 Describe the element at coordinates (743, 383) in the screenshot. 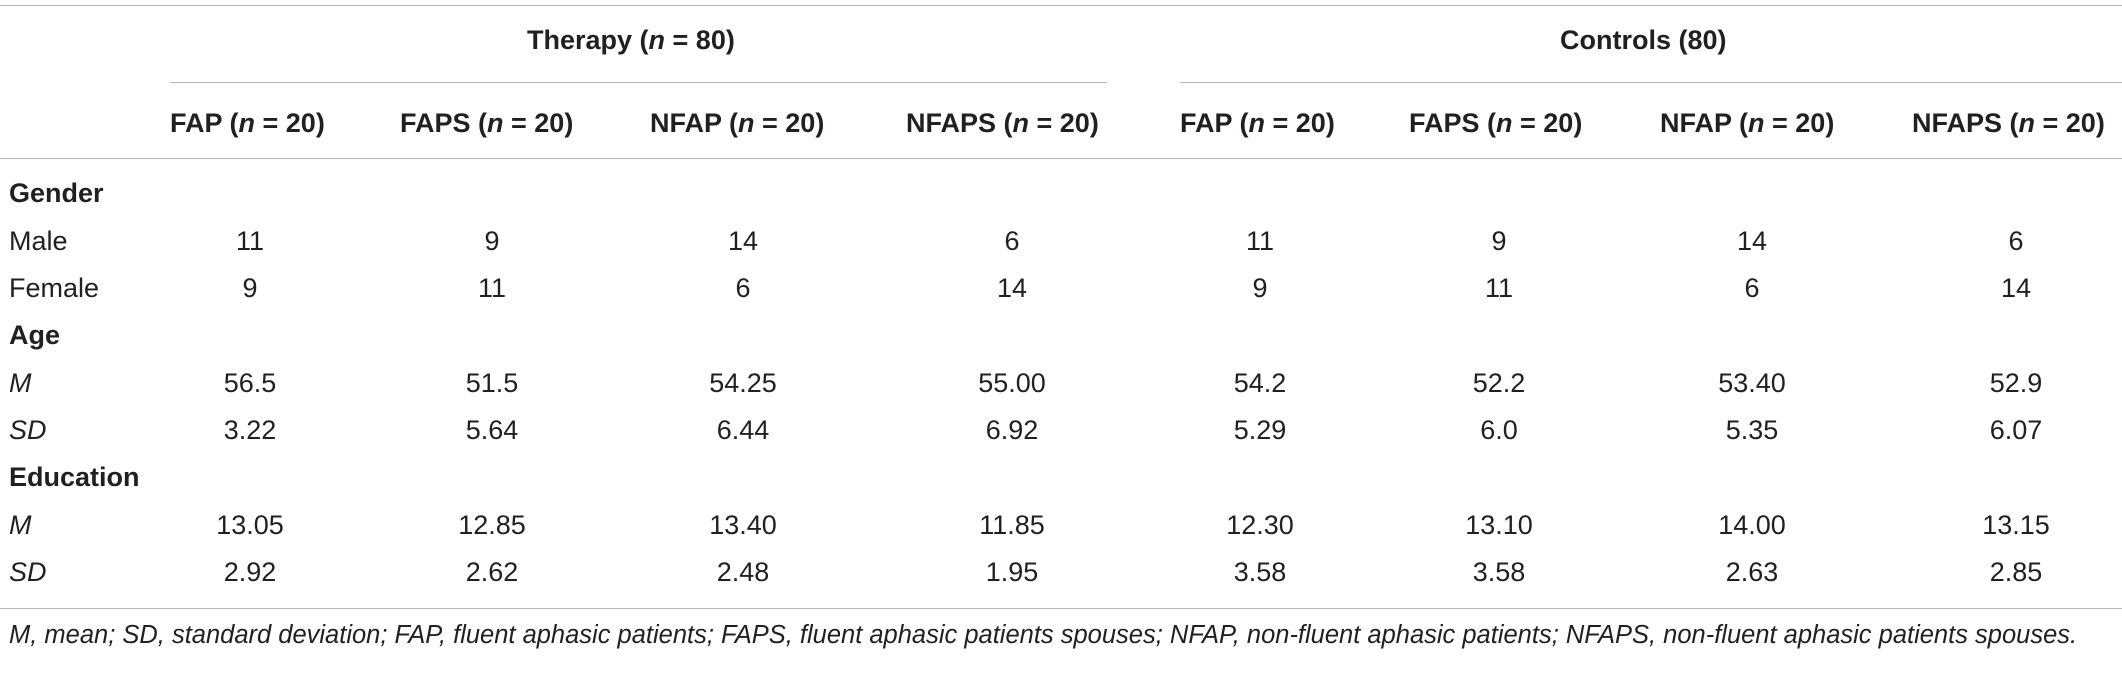

I see `table-cell: 54.25` at that location.